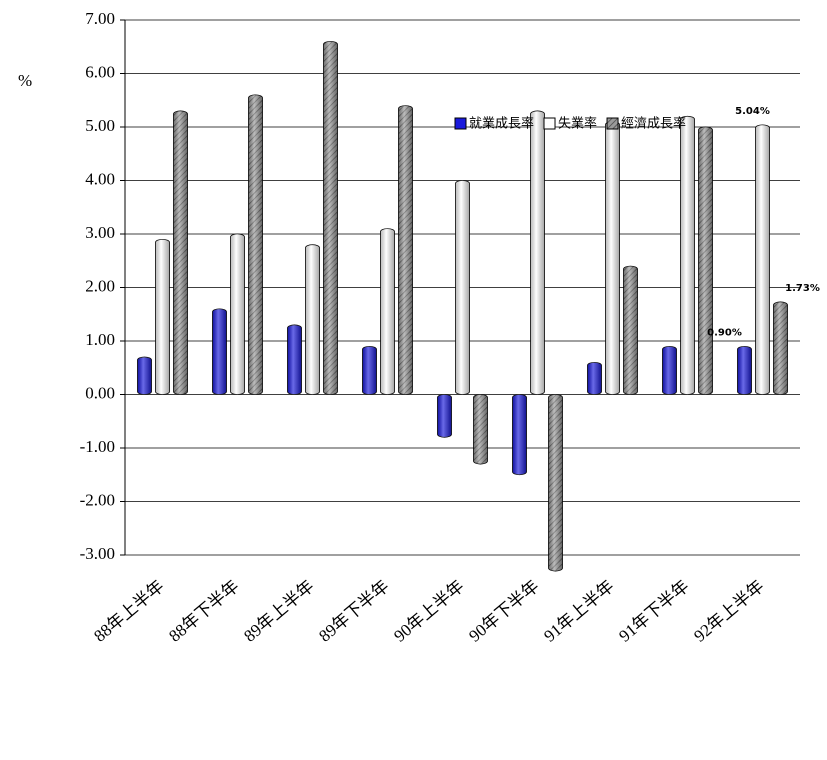  Describe the element at coordinates (128, 611) in the screenshot. I see `x-tick-label: 88年上半年` at that location.